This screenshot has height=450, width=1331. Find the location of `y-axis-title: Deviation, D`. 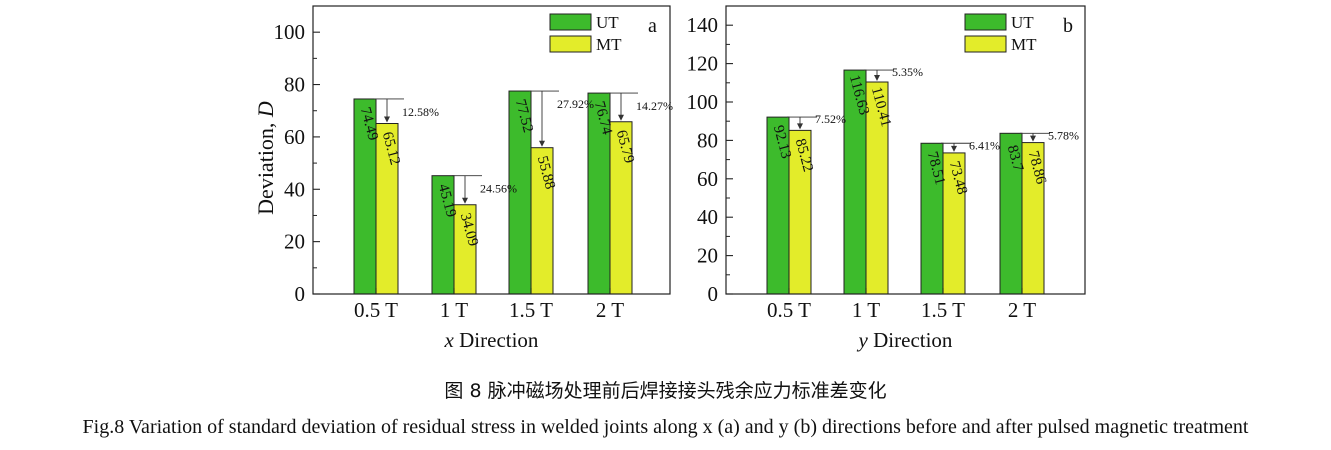

y-axis-title: Deviation, D is located at coordinates (265, 158).